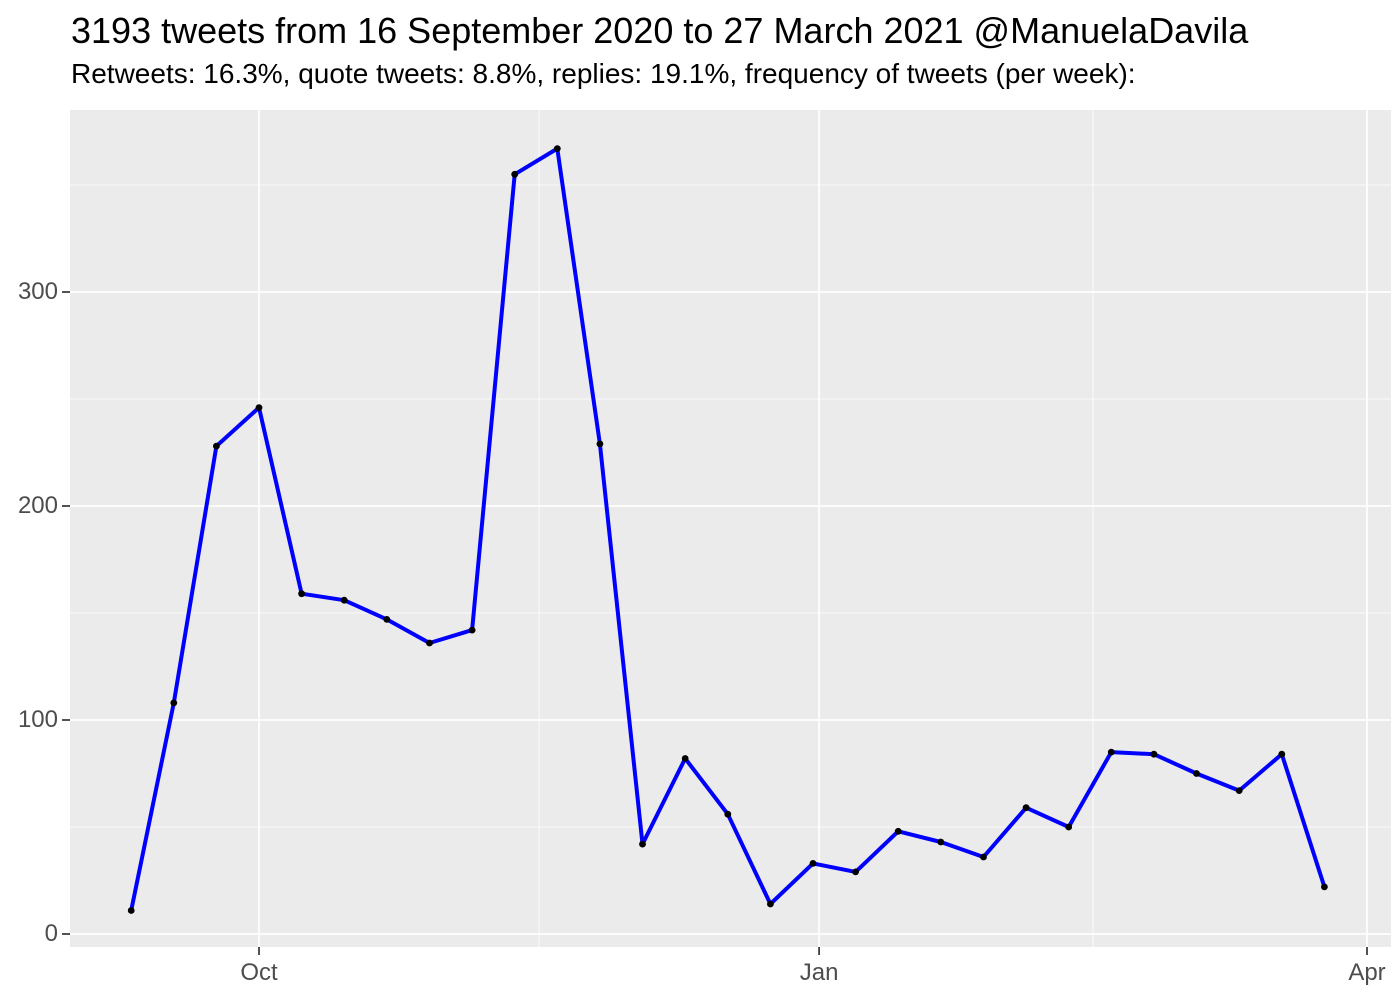 The width and height of the screenshot is (1400, 1000). Describe the element at coordinates (819, 972) in the screenshot. I see `x-axis-tick-label: Jan` at that location.